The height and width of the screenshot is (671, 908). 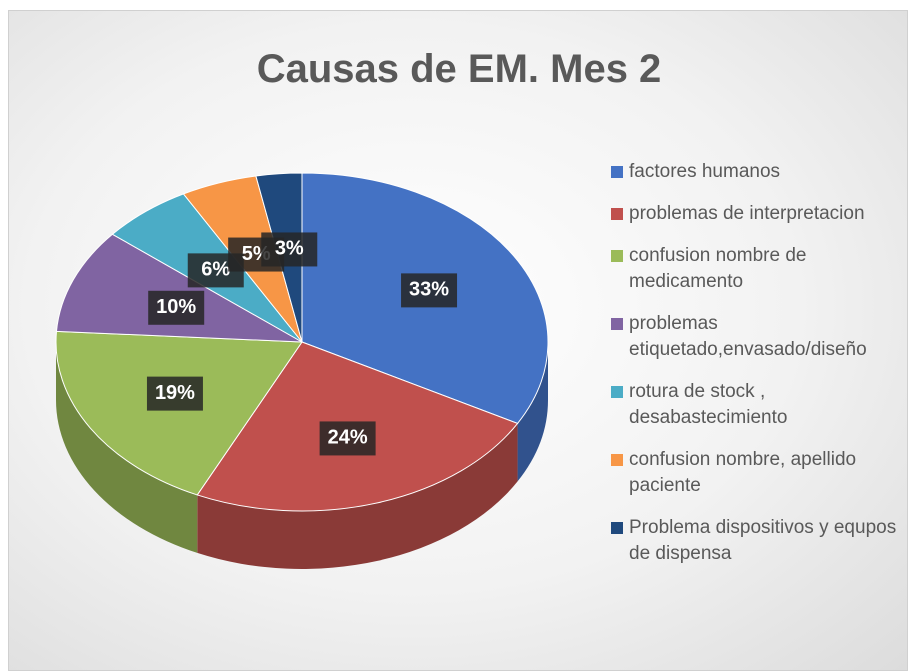 What do you see at coordinates (215, 270) in the screenshot?
I see `data-label: 6%` at bounding box center [215, 270].